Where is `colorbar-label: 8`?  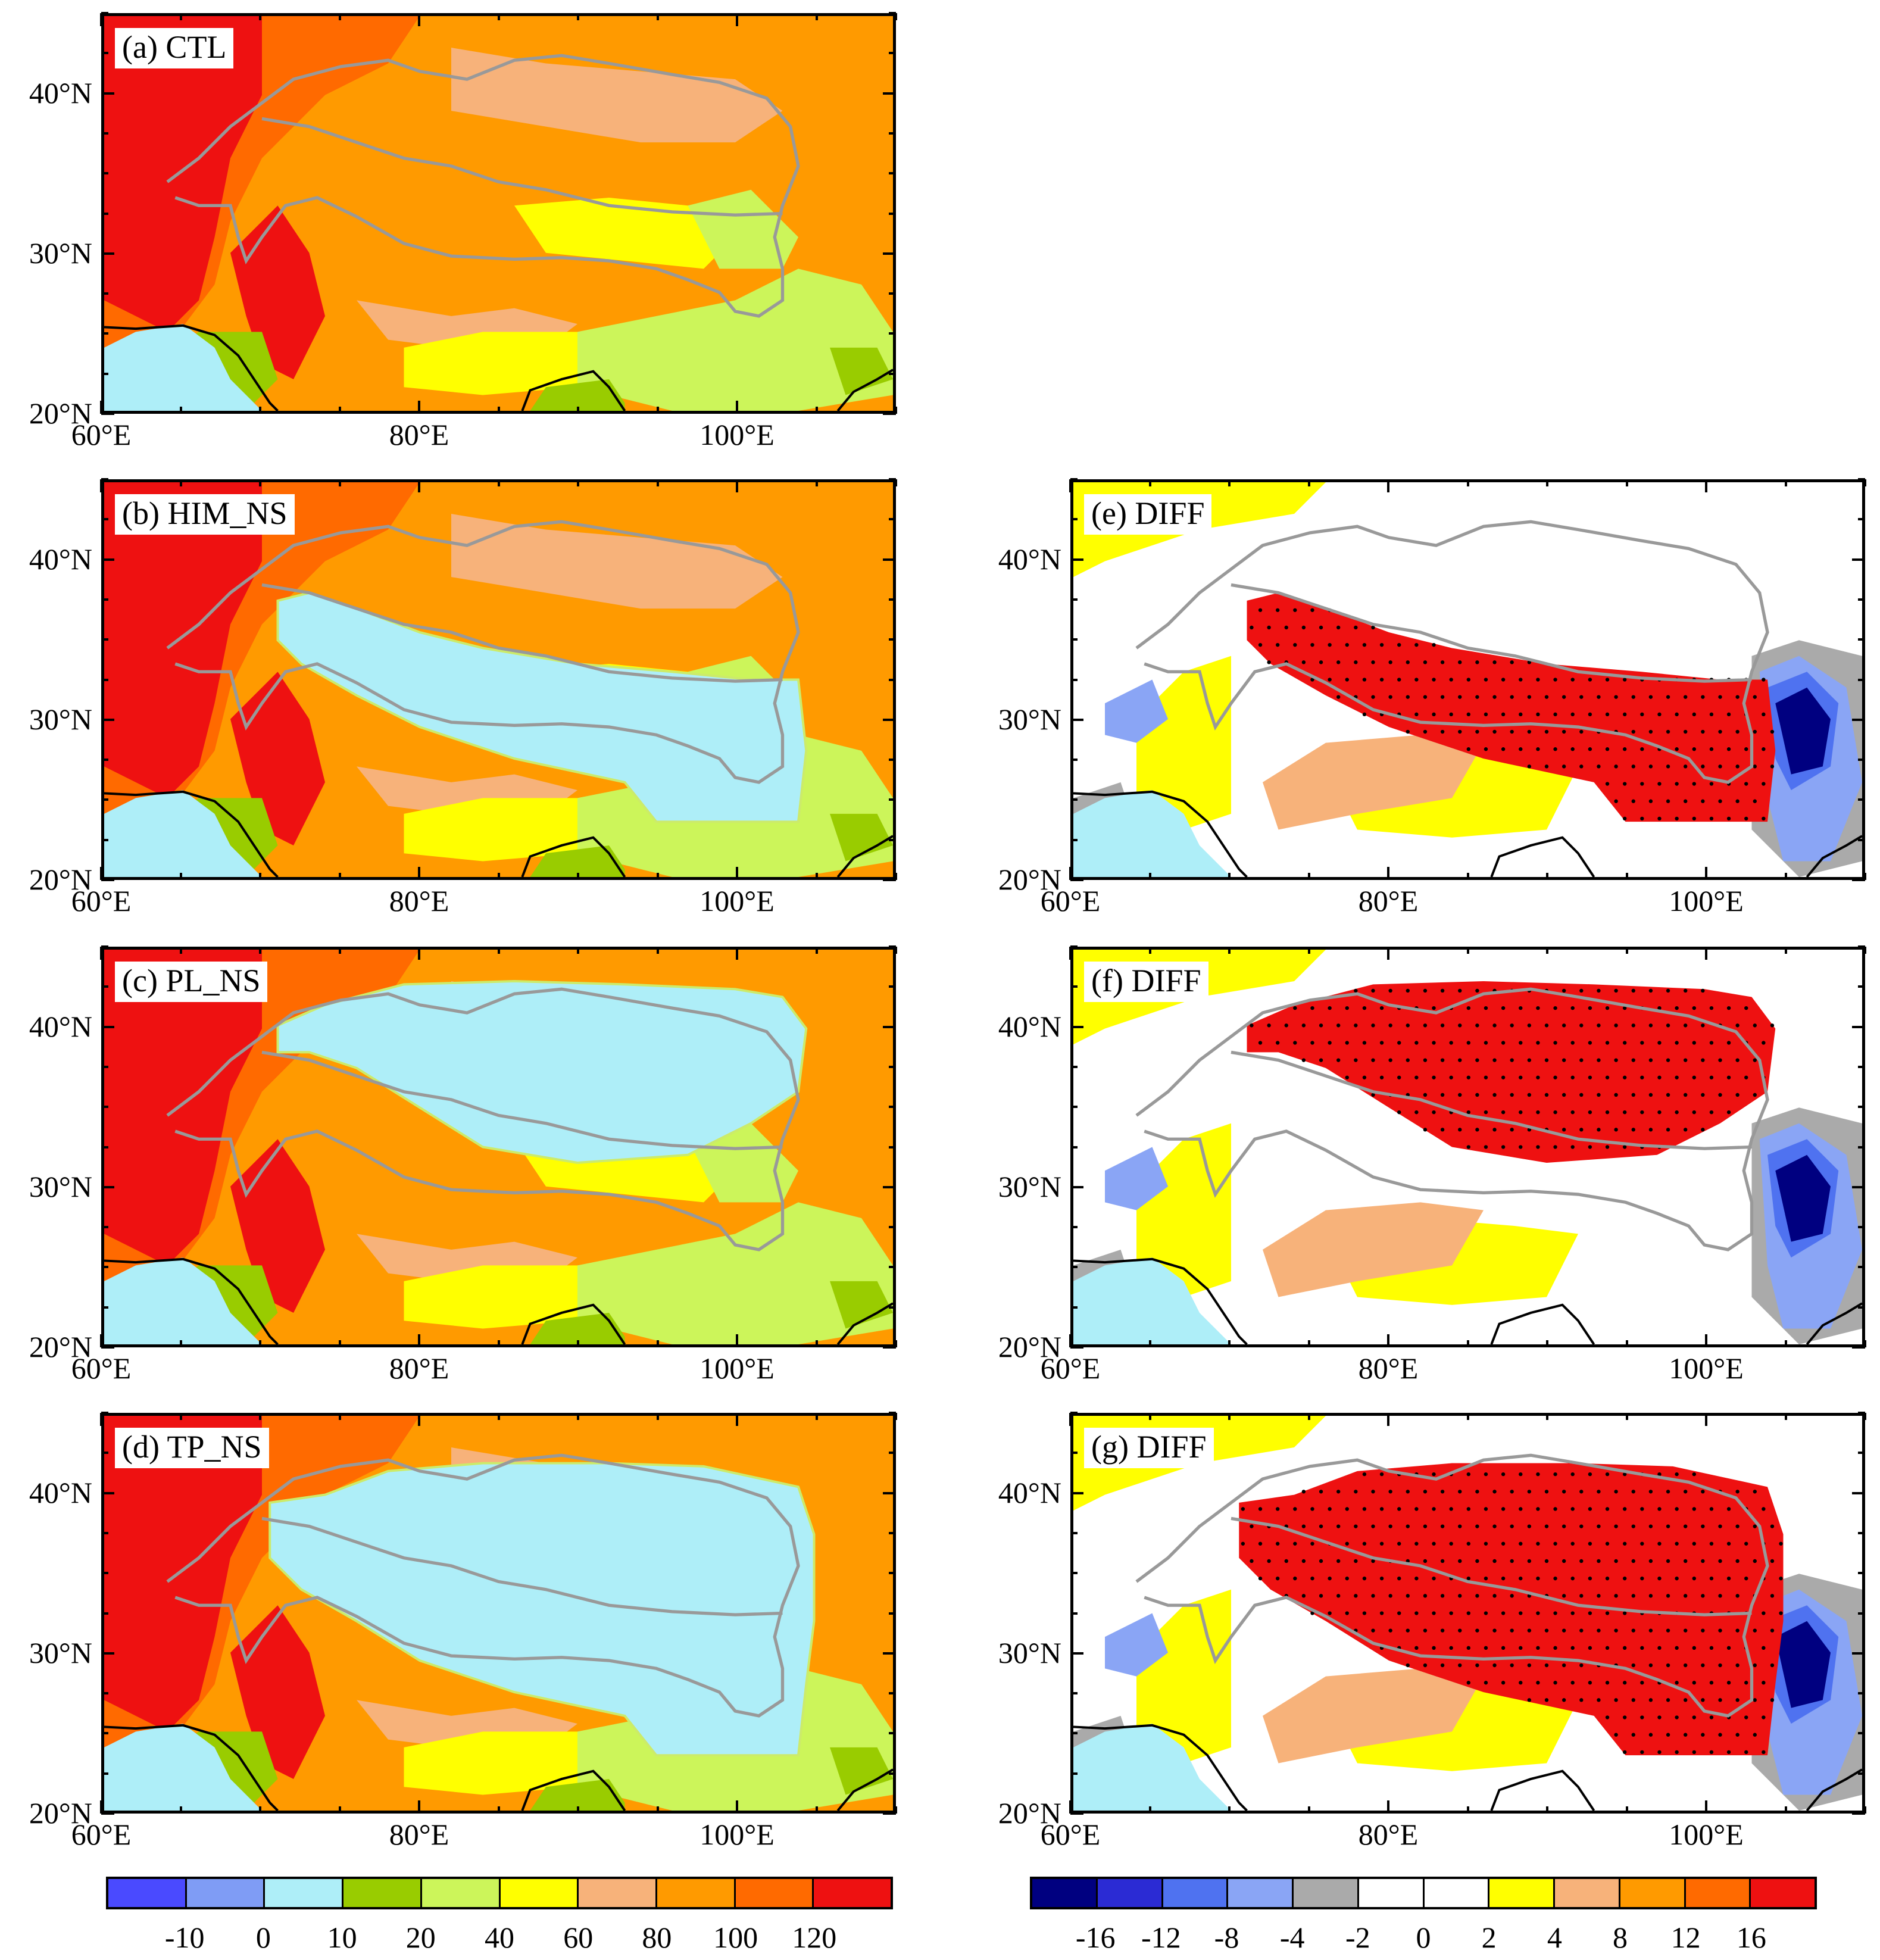
colorbar-label: 8 is located at coordinates (1621, 1937).